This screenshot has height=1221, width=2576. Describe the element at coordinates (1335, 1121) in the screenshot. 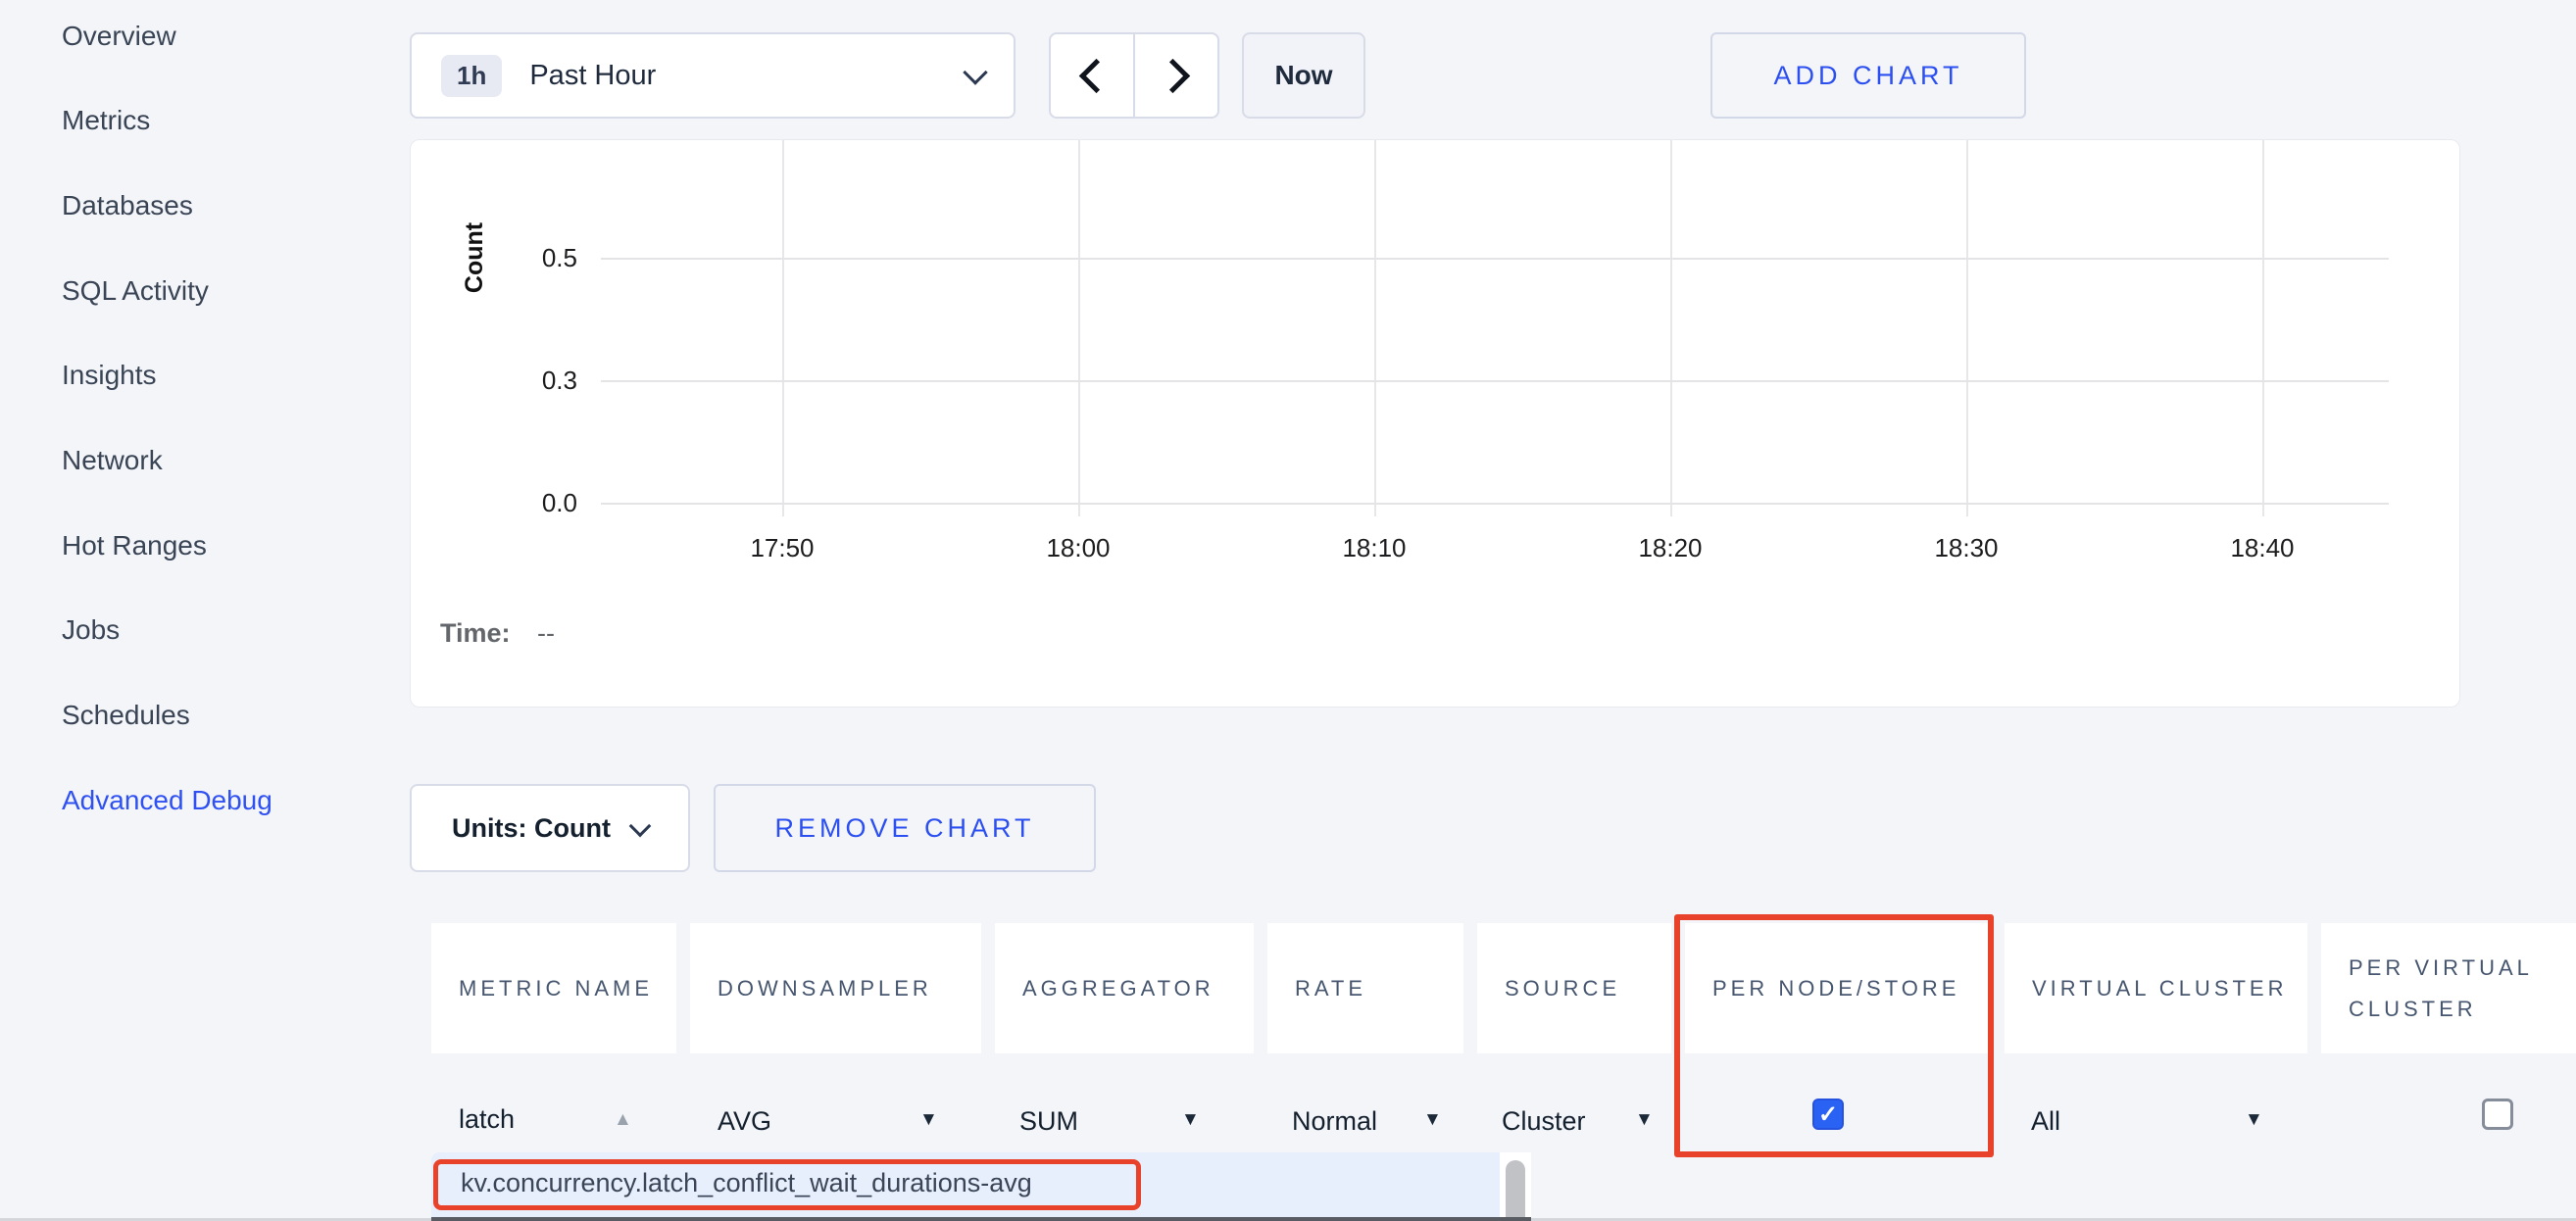

I see `rate-select-value: Normal` at that location.